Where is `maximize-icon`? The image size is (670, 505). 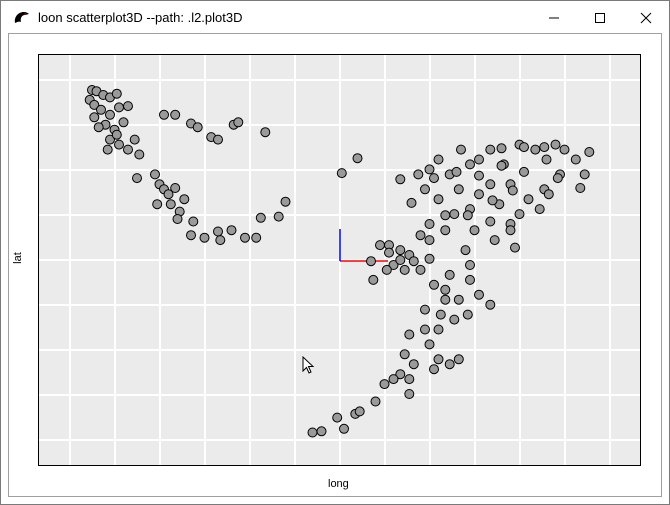
maximize-icon is located at coordinates (600, 17).